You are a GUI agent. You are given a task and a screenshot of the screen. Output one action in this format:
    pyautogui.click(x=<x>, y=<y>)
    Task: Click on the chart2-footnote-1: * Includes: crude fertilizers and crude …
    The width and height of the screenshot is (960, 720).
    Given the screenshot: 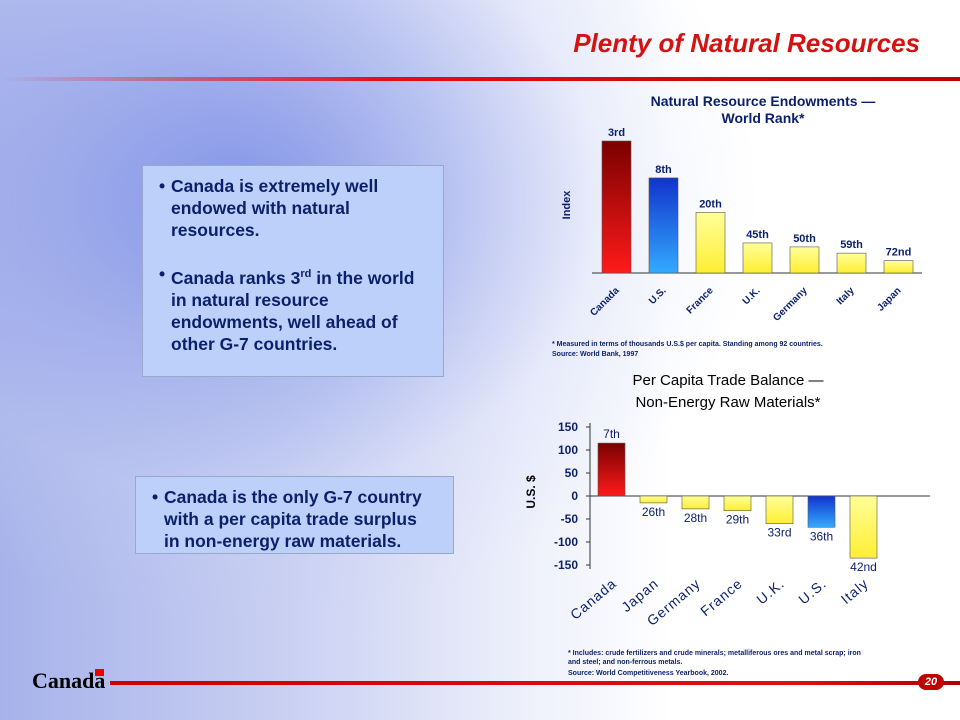 What is the action you would take?
    pyautogui.click(x=714, y=653)
    